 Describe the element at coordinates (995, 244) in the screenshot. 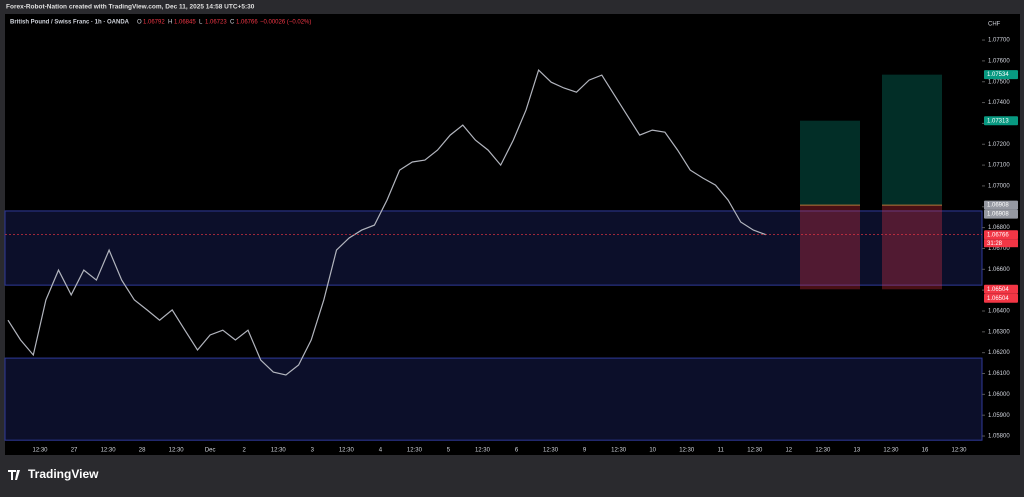

I see `countdown: 31:28` at that location.